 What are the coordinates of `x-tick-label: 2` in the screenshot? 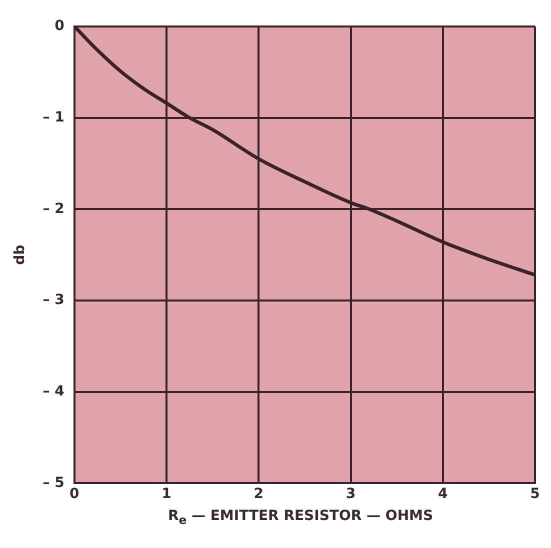 It's located at (259, 494).